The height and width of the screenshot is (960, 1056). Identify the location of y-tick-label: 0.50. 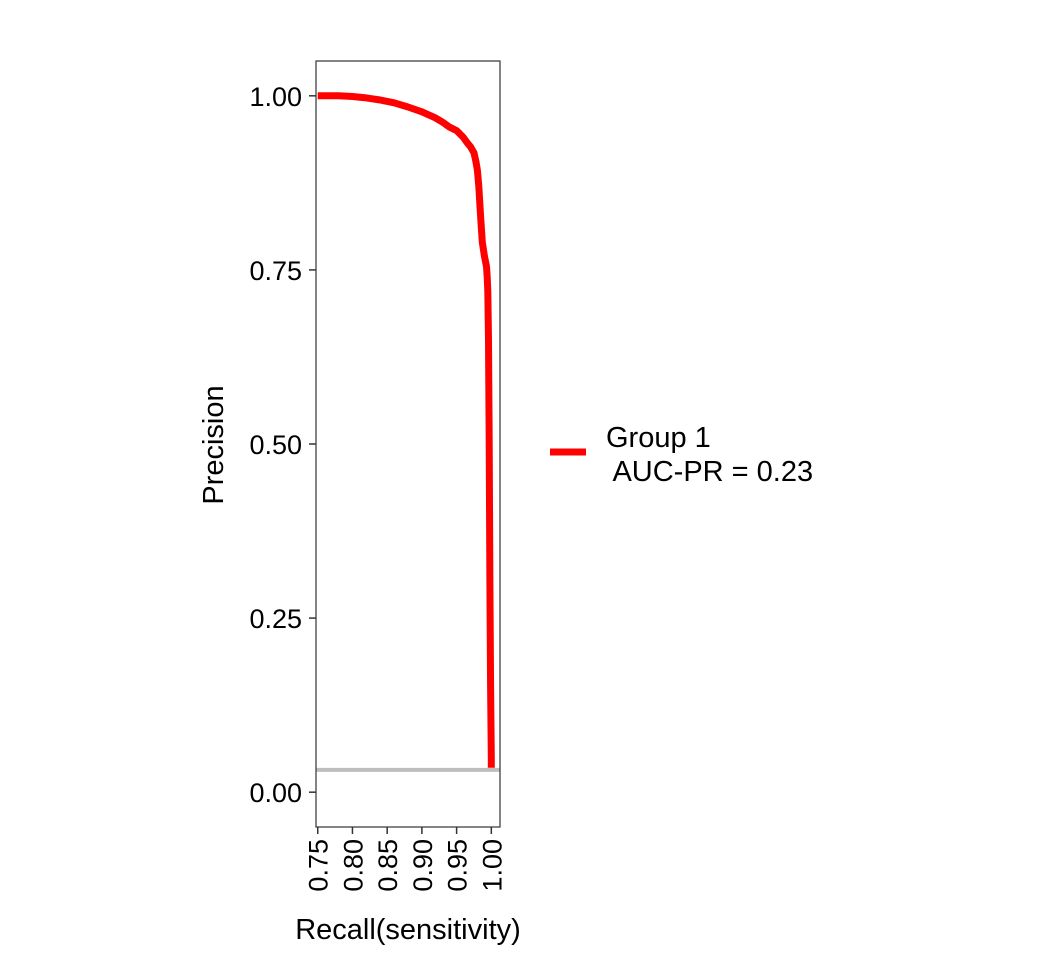
(275, 445).